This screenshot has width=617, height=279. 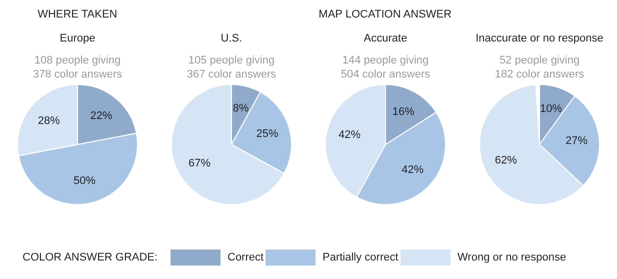 What do you see at coordinates (385, 14) in the screenshot?
I see `text: MAP LOCATION ANSWER` at bounding box center [385, 14].